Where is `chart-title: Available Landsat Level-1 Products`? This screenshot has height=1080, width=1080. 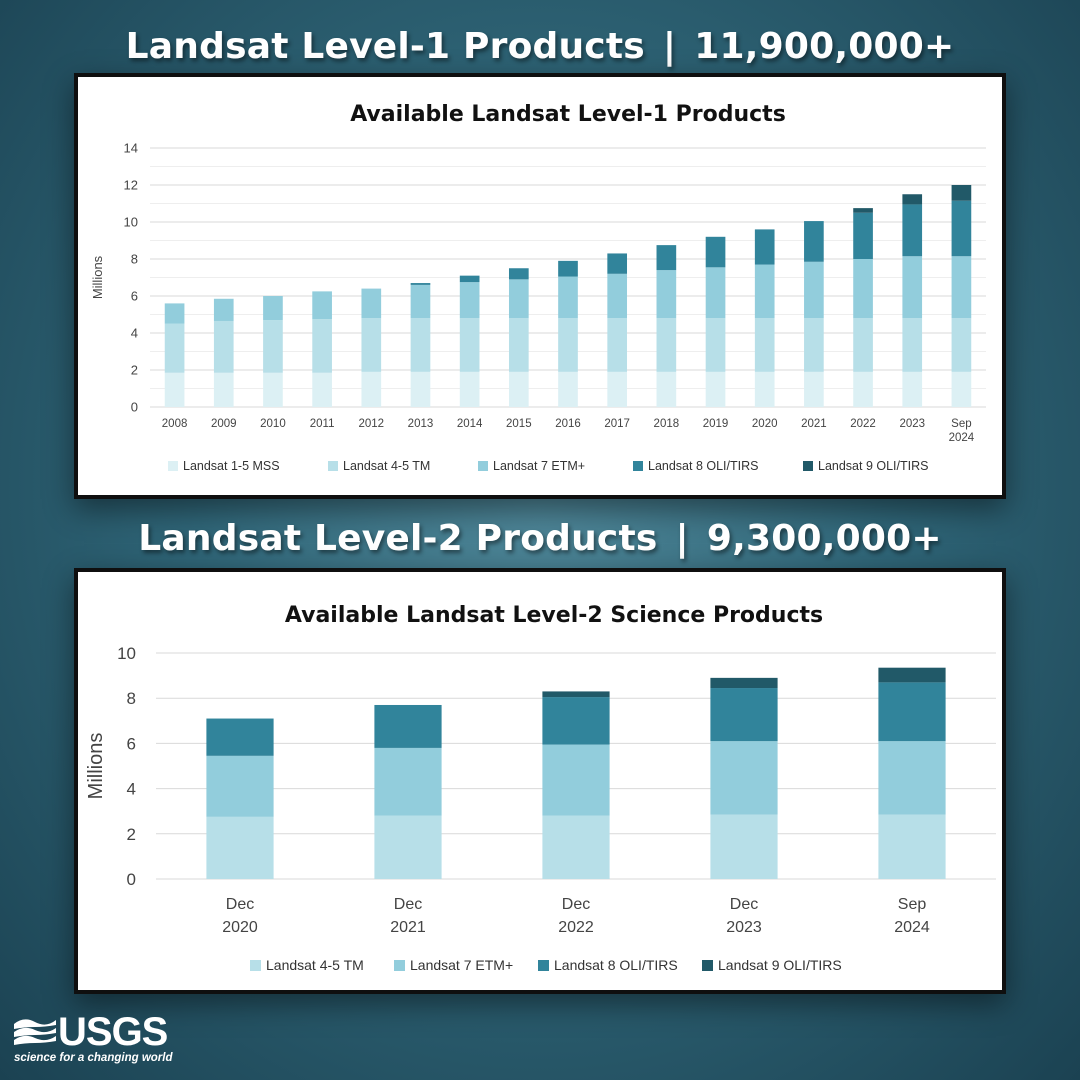
chart-title: Available Landsat Level-1 Products is located at coordinates (568, 114).